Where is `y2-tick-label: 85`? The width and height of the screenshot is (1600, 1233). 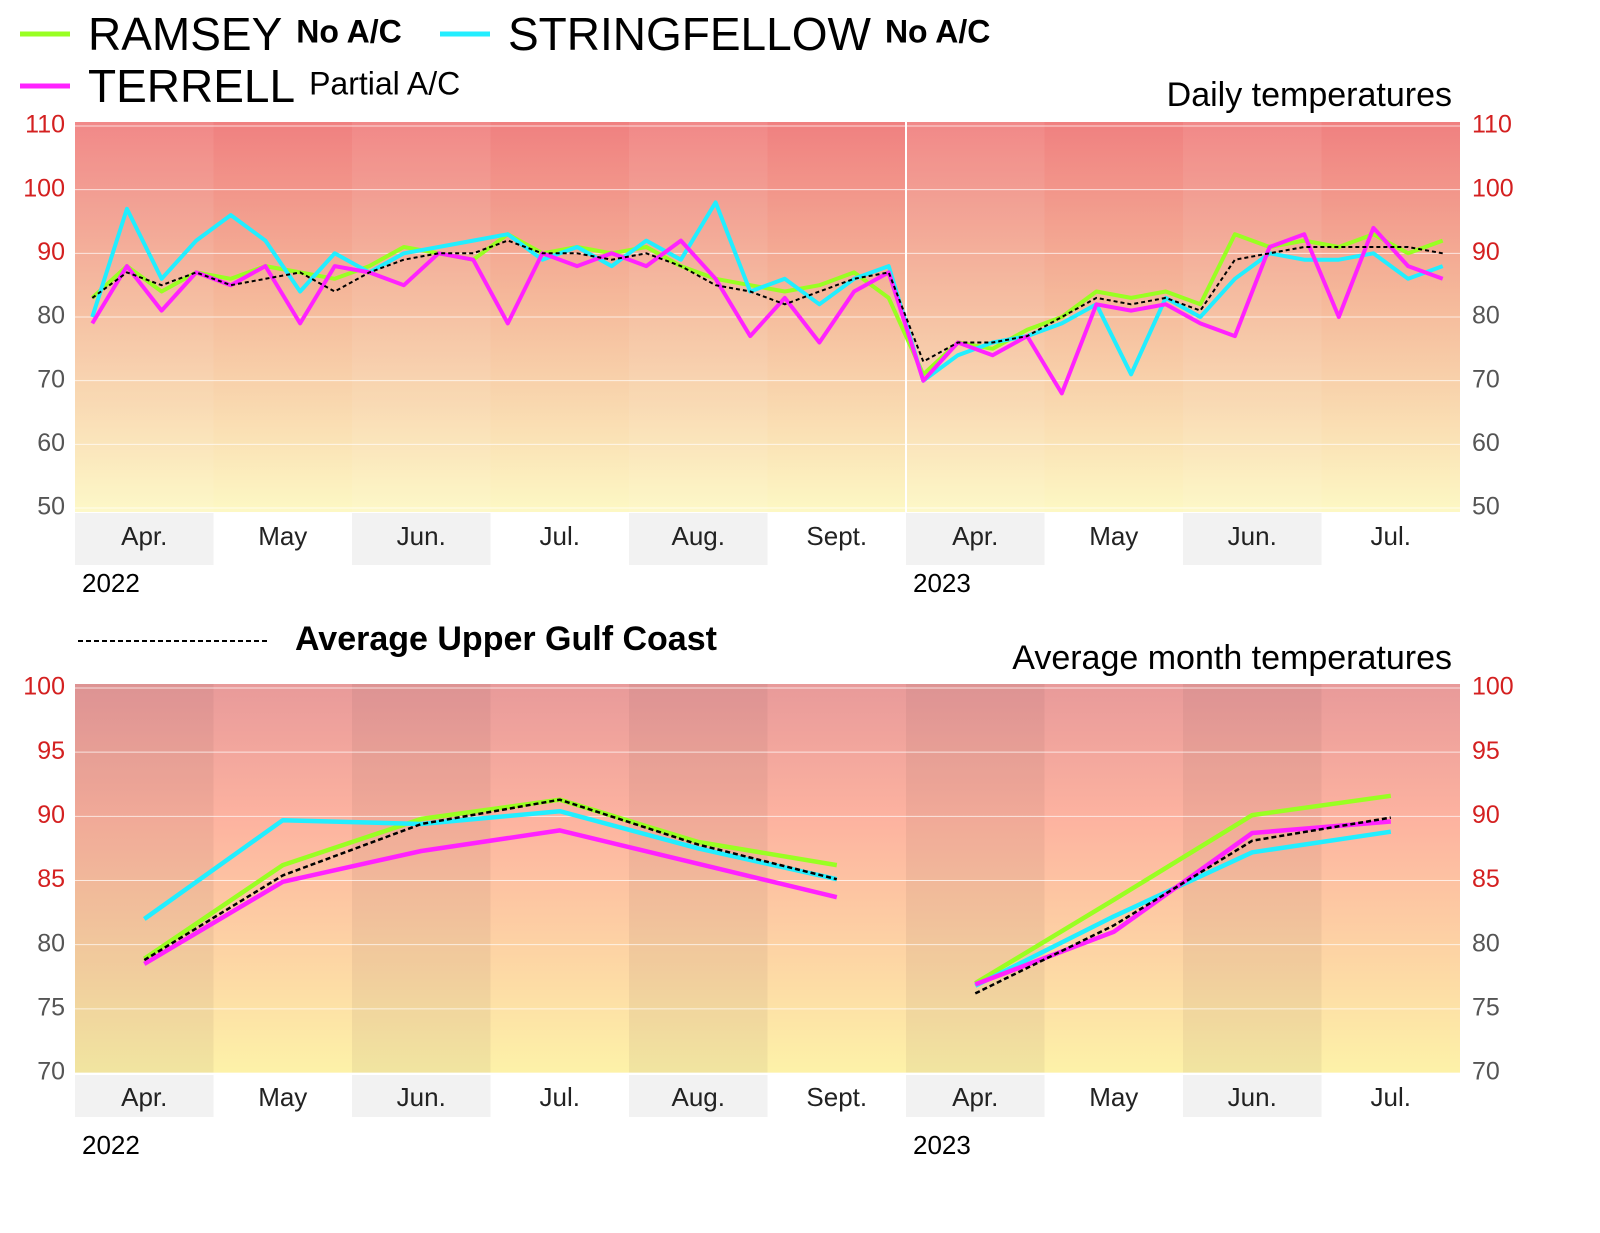 y2-tick-label: 85 is located at coordinates (1486, 879).